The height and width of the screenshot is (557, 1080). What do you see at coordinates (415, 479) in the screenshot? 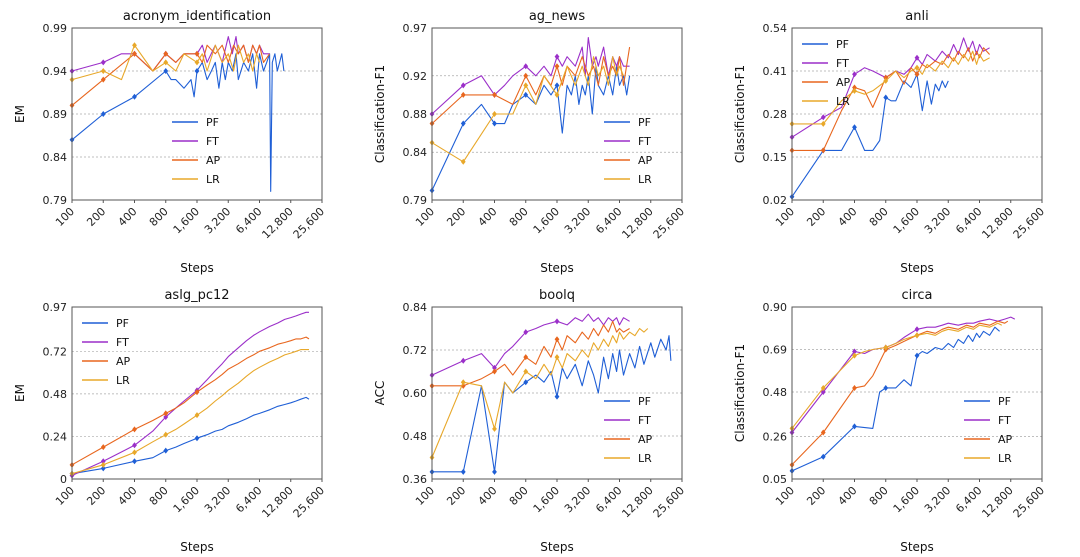
I see `y-tick-label: 0.36` at bounding box center [415, 479].